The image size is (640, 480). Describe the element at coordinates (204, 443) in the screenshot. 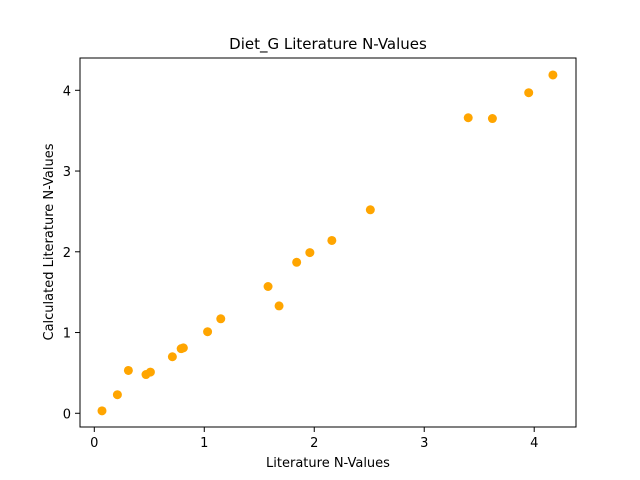

I see `x-tick-label: 1` at that location.